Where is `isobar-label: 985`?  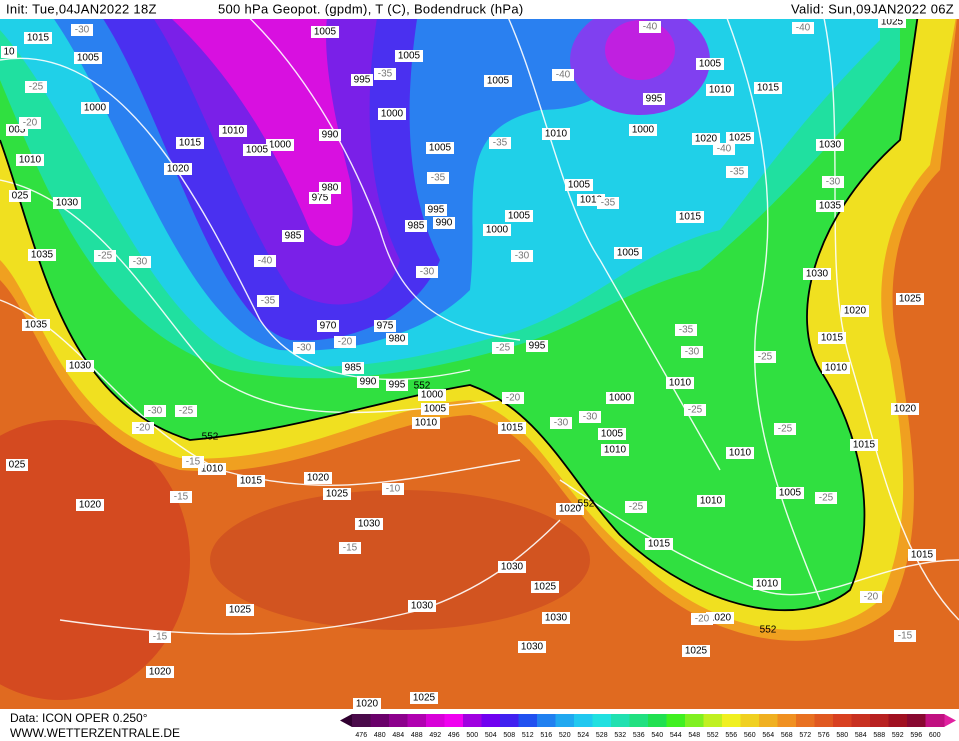
isobar-label: 985 is located at coordinates (416, 226).